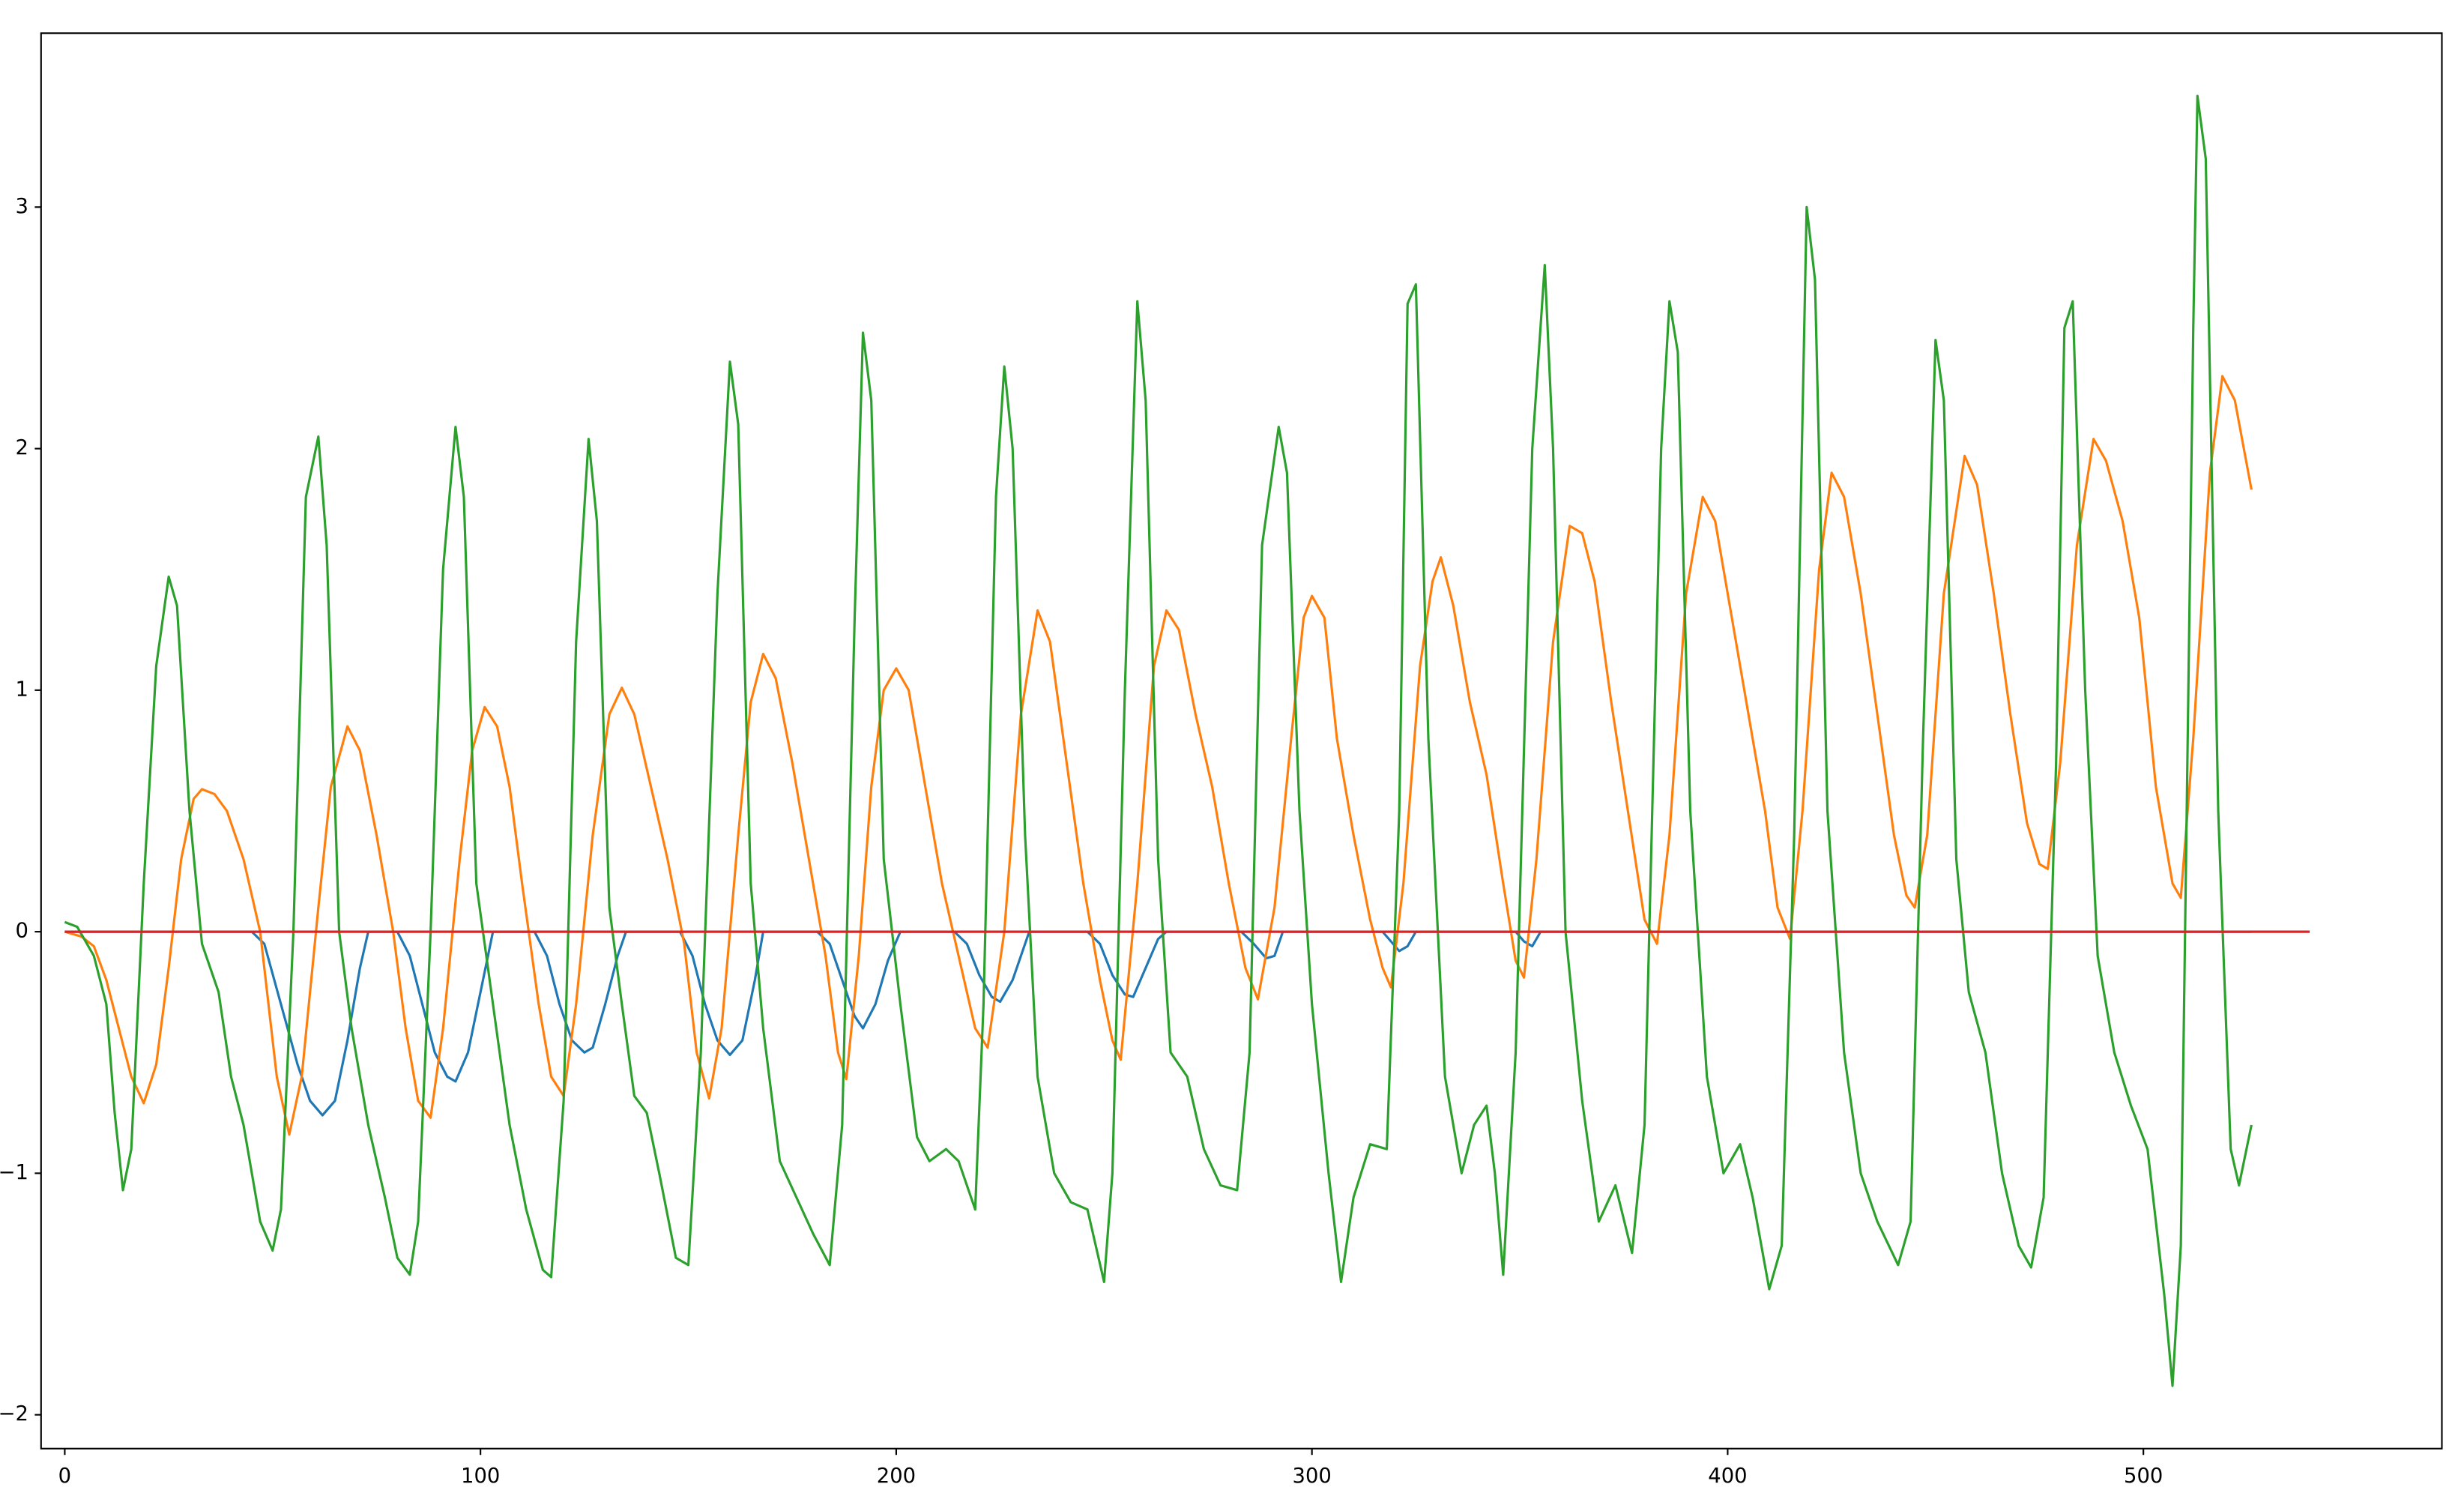 The width and height of the screenshot is (2464, 1487). I want to click on y-tick-label: 1, so click(22, 690).